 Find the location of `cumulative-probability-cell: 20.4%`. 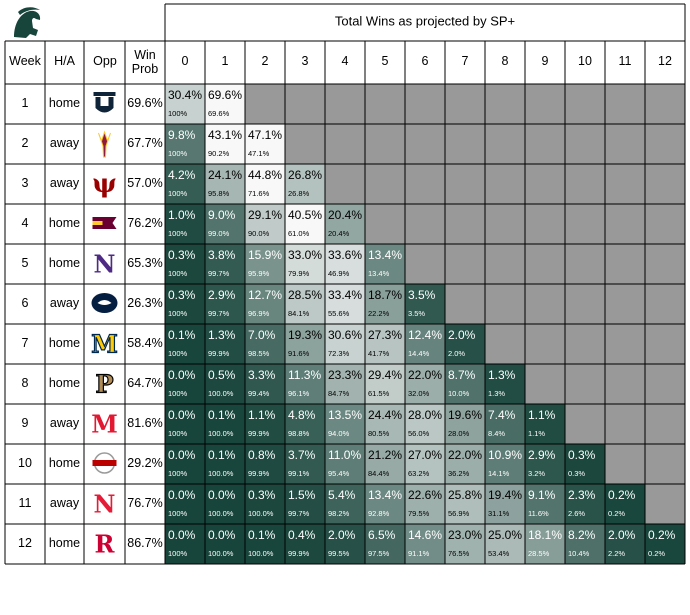

cumulative-probability-cell: 20.4% is located at coordinates (339, 233).